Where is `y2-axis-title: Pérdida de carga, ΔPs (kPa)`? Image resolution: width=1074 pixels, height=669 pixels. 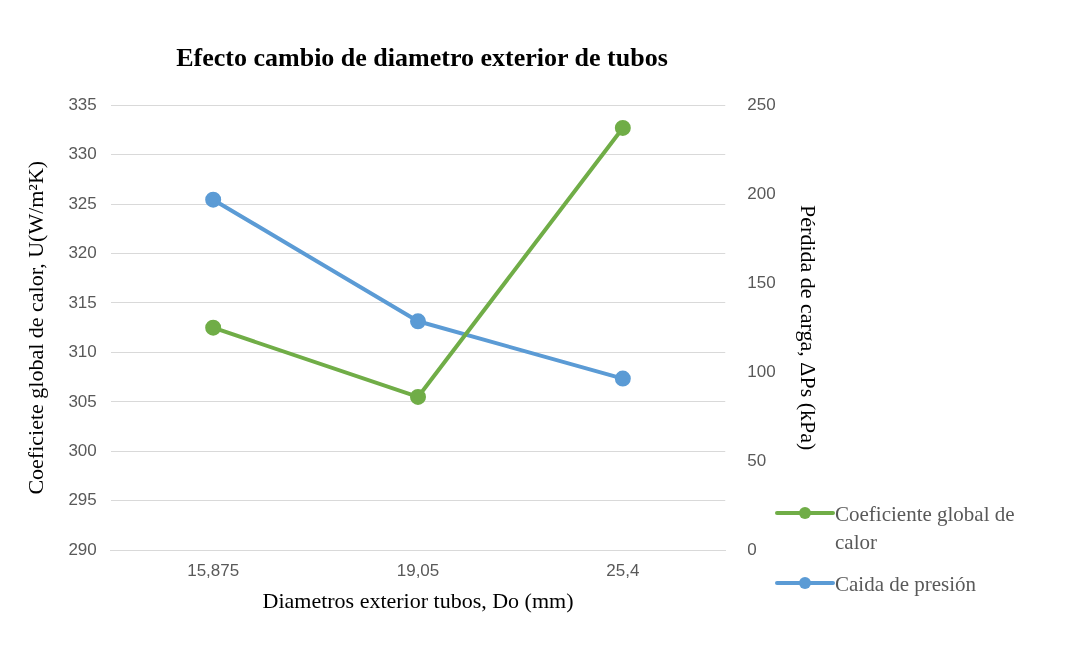 y2-axis-title: Pérdida de carga, ΔPs (kPa) is located at coordinates (809, 328).